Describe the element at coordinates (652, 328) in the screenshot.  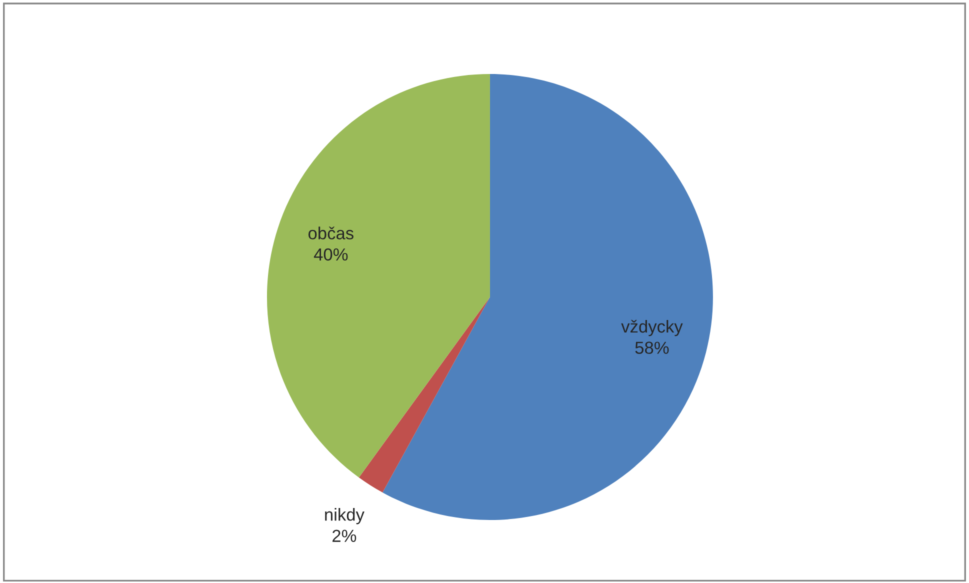
I see `slice-label: vždycky` at that location.